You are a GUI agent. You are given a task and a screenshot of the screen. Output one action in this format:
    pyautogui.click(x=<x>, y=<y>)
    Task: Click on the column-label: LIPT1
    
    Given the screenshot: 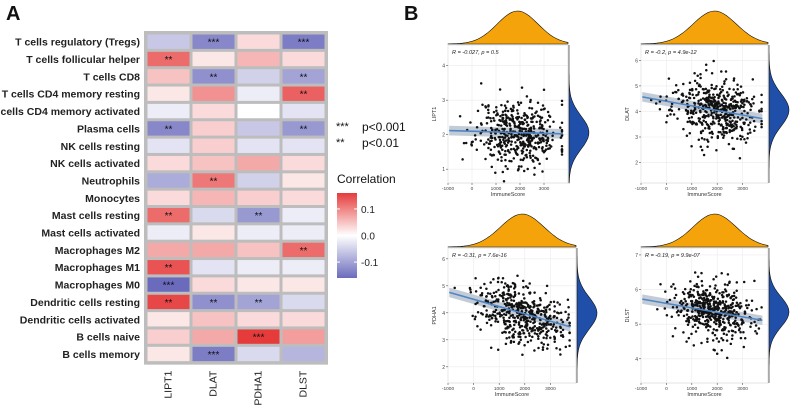 What is the action you would take?
    pyautogui.click(x=169, y=384)
    